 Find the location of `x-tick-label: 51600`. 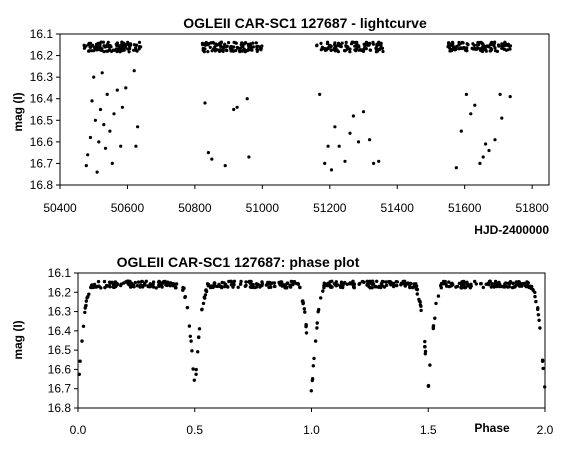

x-tick-label: 51600 is located at coordinates (465, 208).